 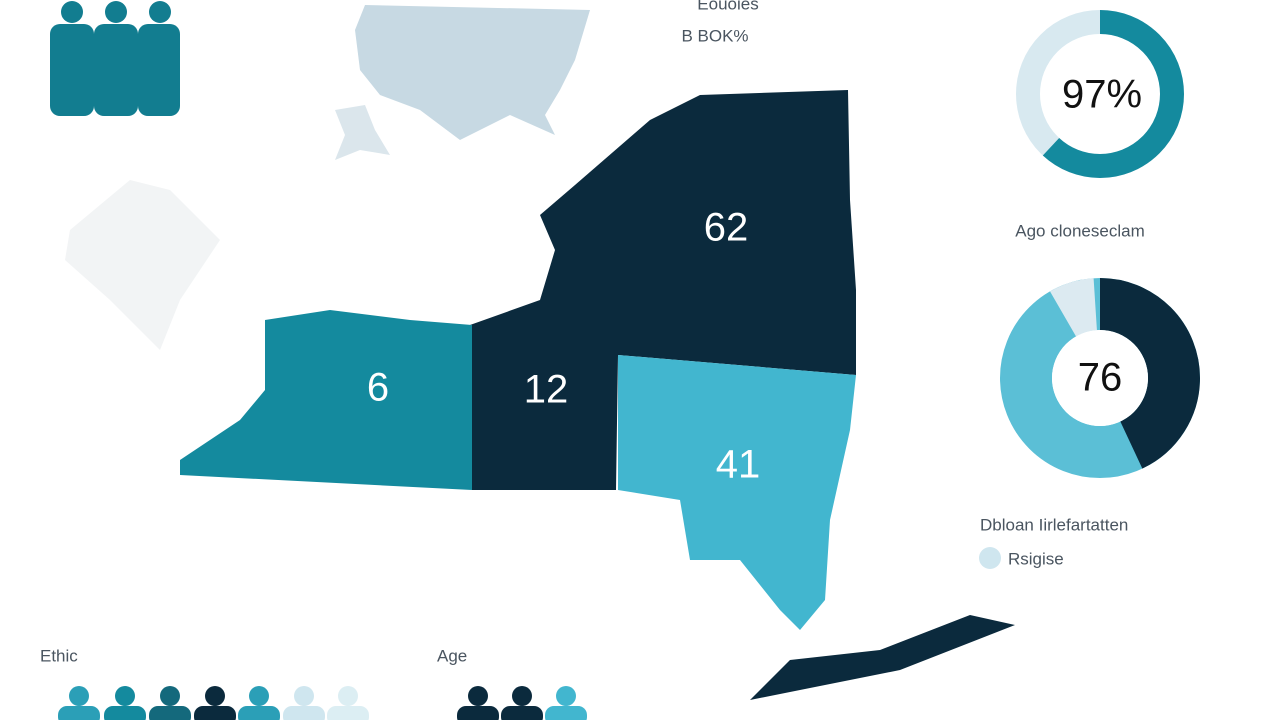 I want to click on region-label: 12, so click(x=546, y=390).